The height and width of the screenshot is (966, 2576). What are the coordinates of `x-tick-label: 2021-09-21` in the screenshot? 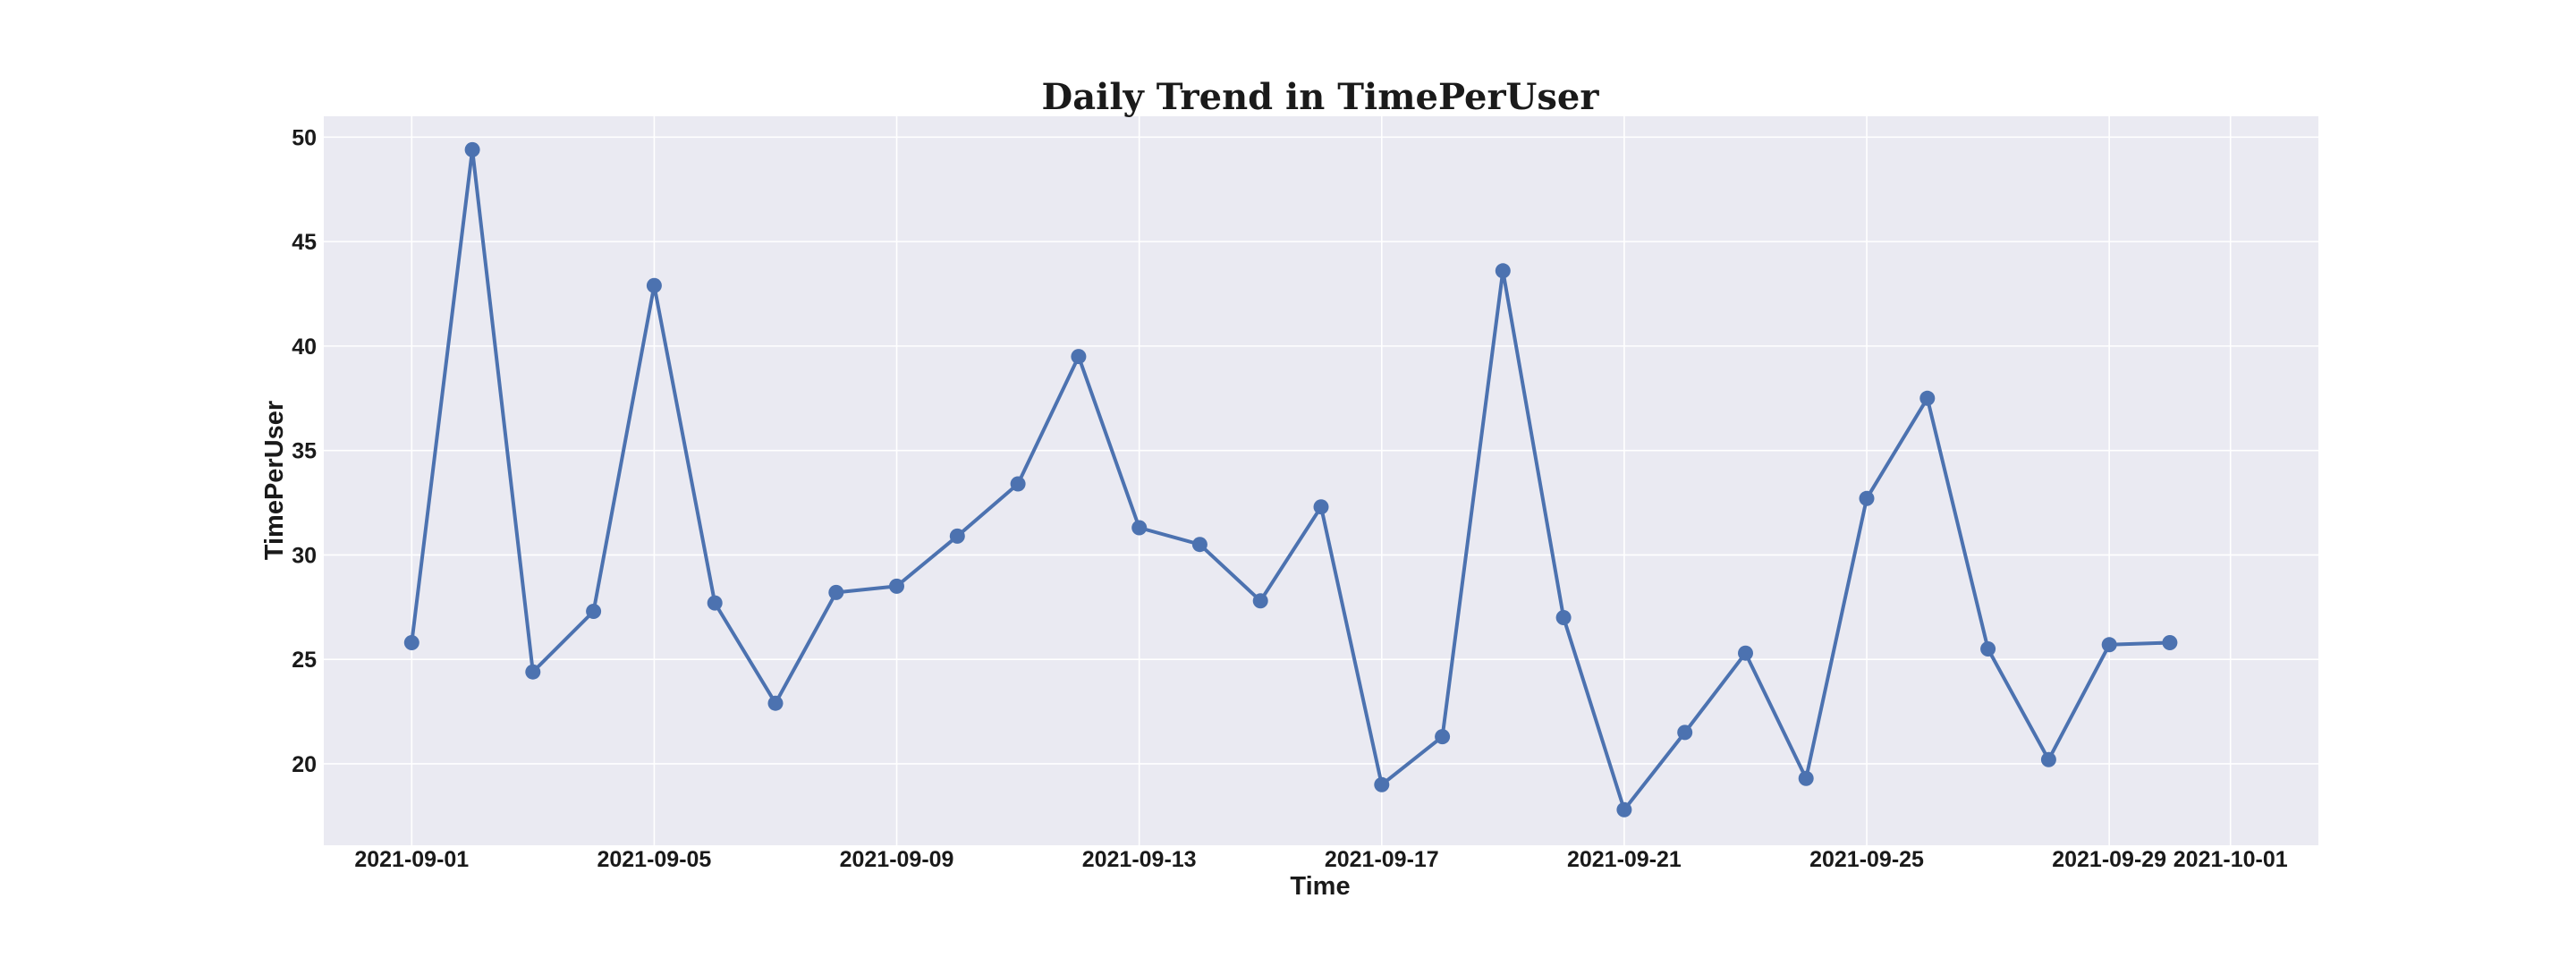 It's located at (1624, 859).